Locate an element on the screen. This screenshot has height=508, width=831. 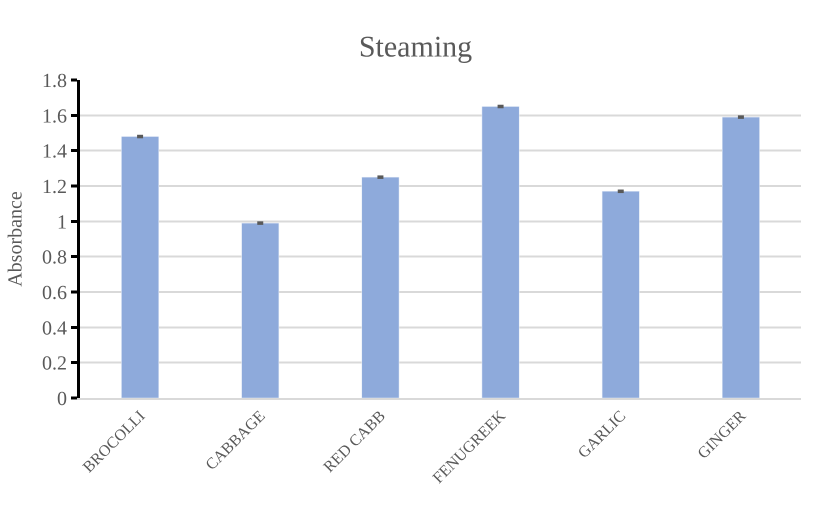
y-tick-label: 1 is located at coordinates (62, 222).